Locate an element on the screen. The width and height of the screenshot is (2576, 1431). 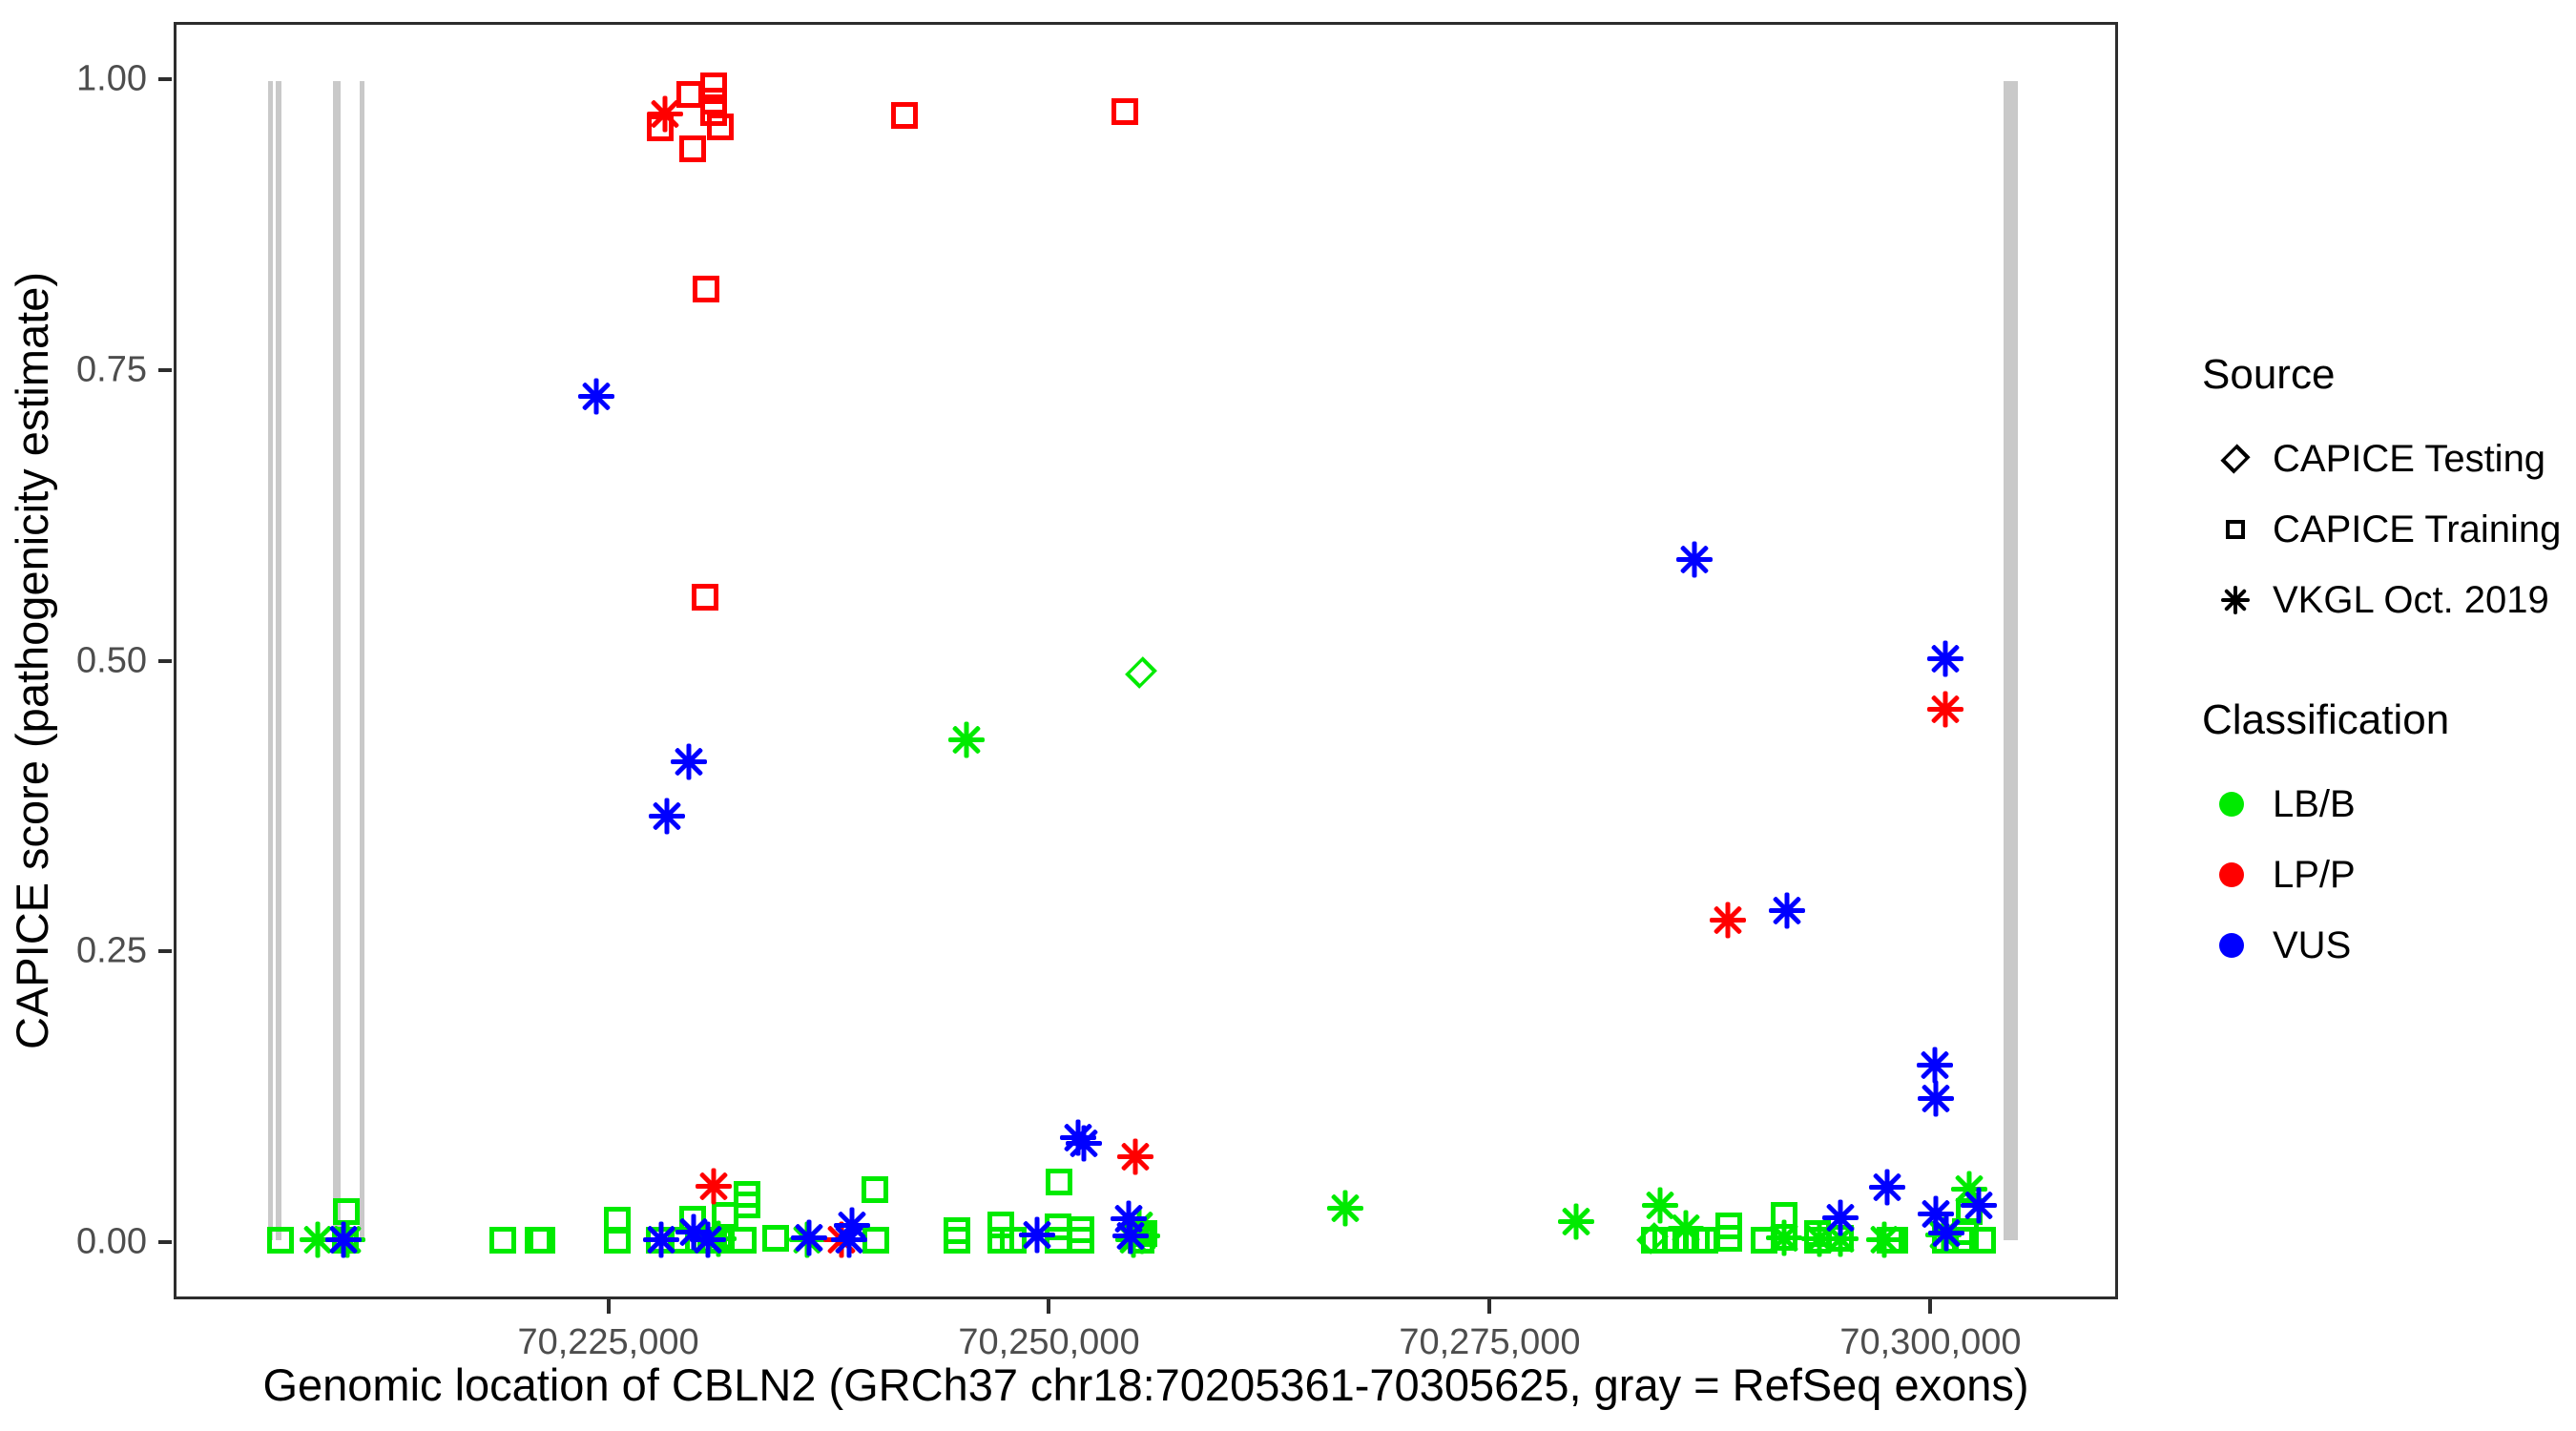
legend-source-title: Source is located at coordinates (2269, 375).